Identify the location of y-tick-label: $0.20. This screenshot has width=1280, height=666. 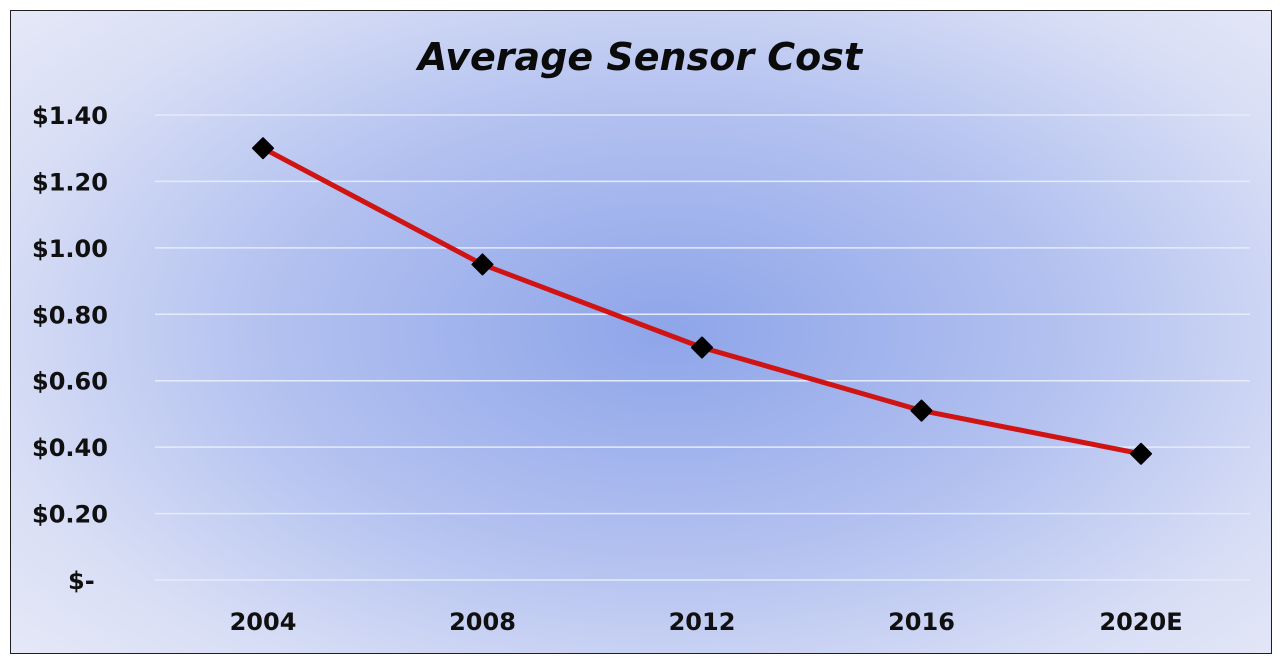
(70, 515).